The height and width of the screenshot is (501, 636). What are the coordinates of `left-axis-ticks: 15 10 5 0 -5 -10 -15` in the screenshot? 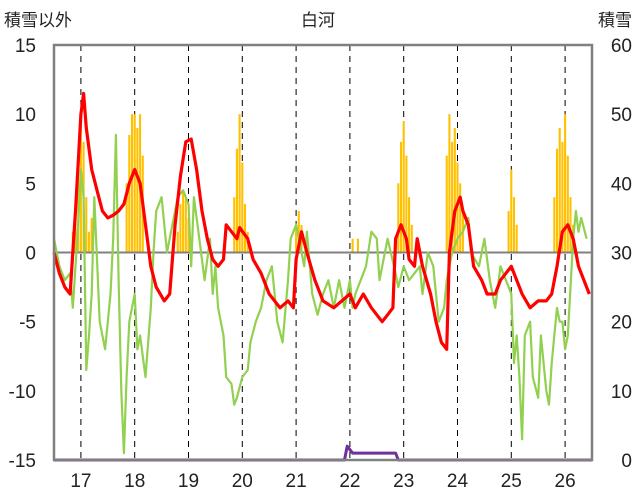 It's located at (22, 254).